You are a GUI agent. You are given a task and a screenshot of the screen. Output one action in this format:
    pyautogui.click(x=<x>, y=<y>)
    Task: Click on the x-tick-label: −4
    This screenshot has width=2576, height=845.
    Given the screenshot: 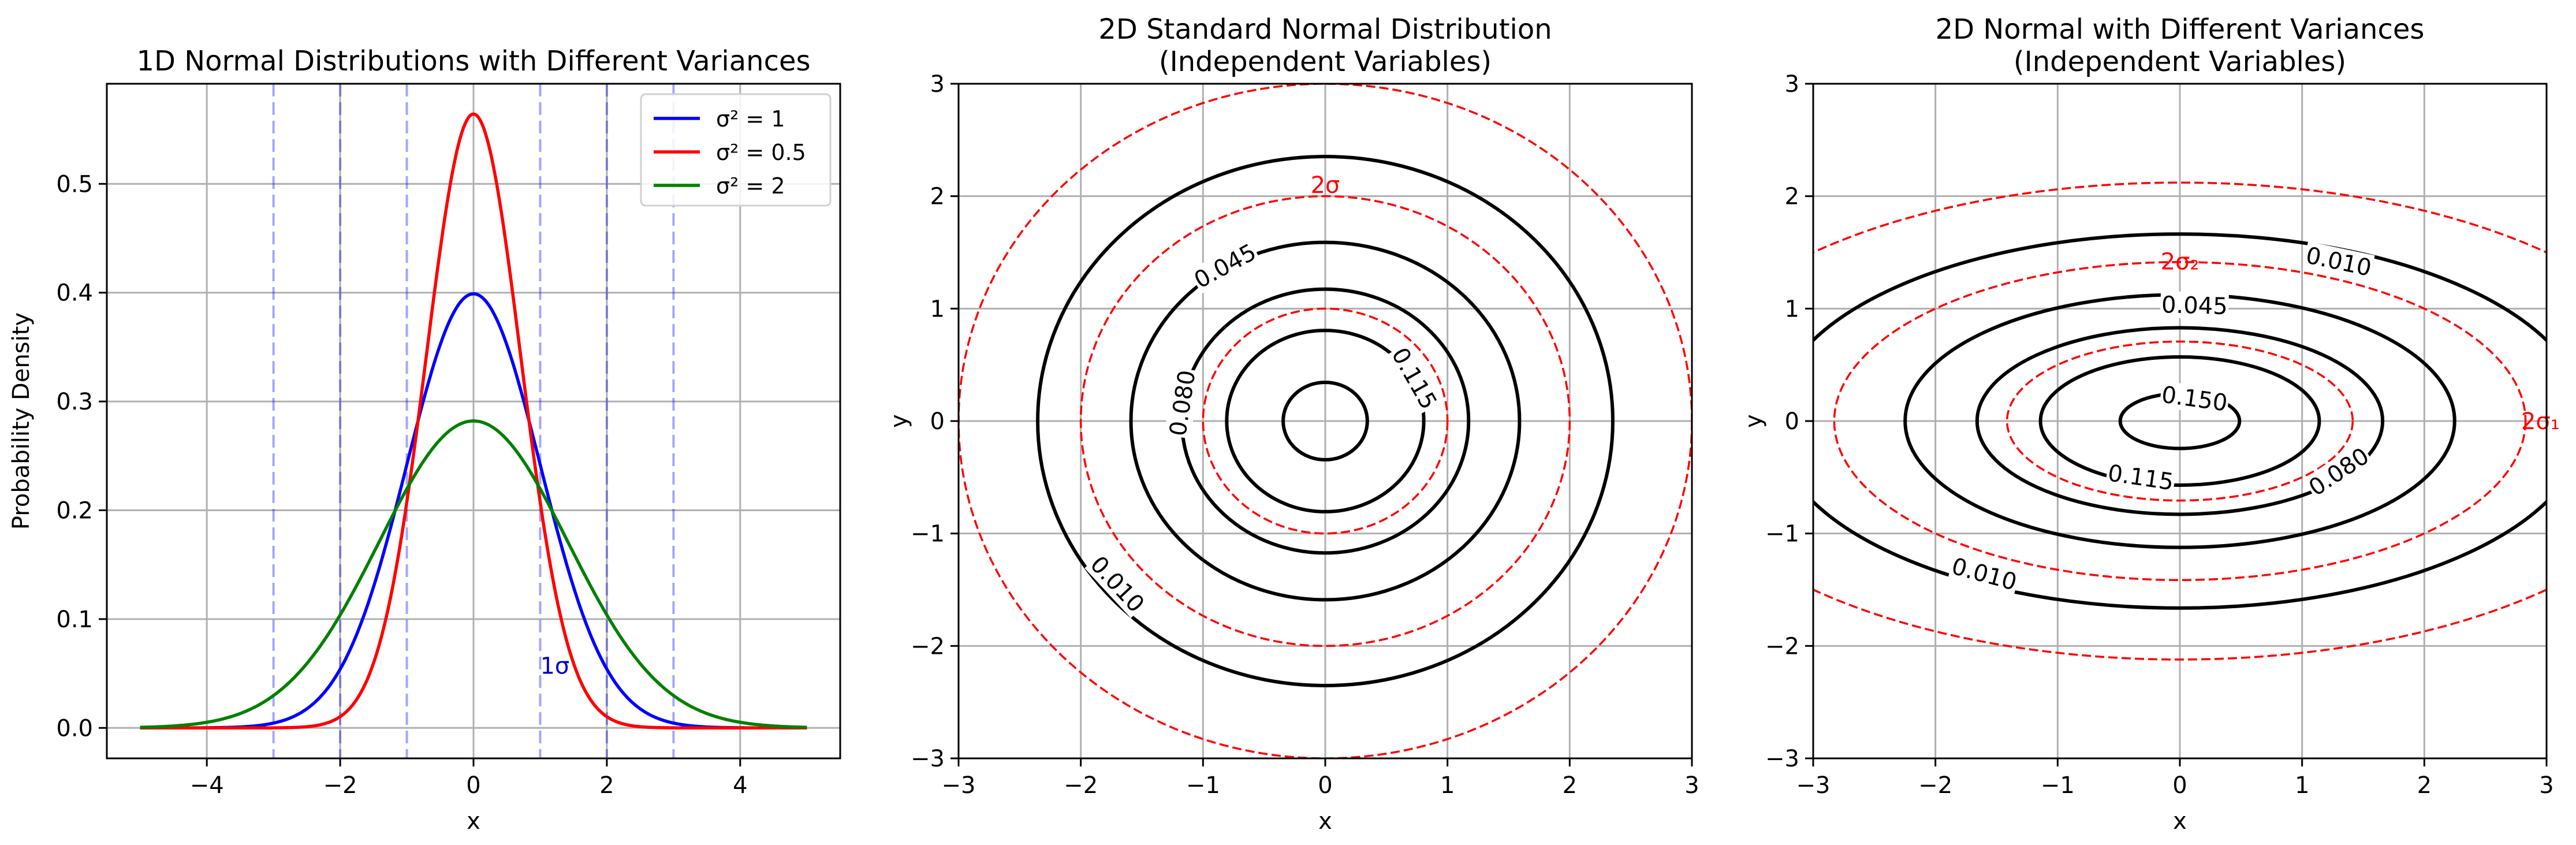 What is the action you would take?
    pyautogui.click(x=207, y=785)
    